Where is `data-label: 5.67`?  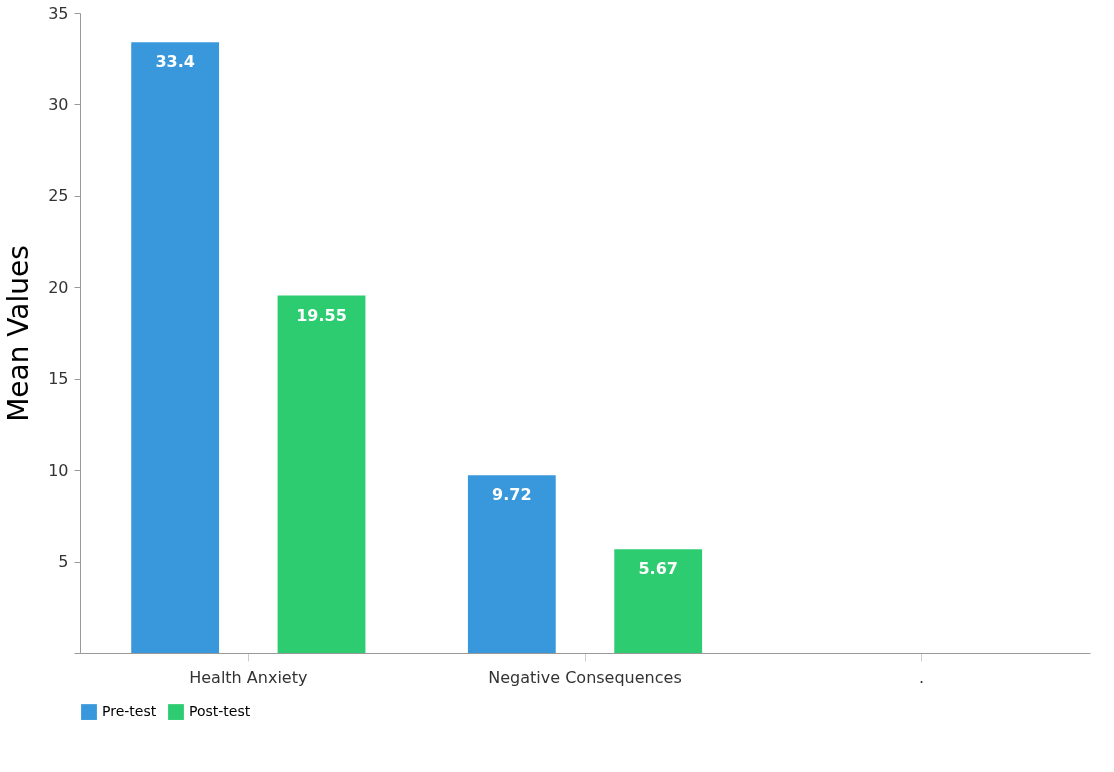
data-label: 5.67 is located at coordinates (658, 569).